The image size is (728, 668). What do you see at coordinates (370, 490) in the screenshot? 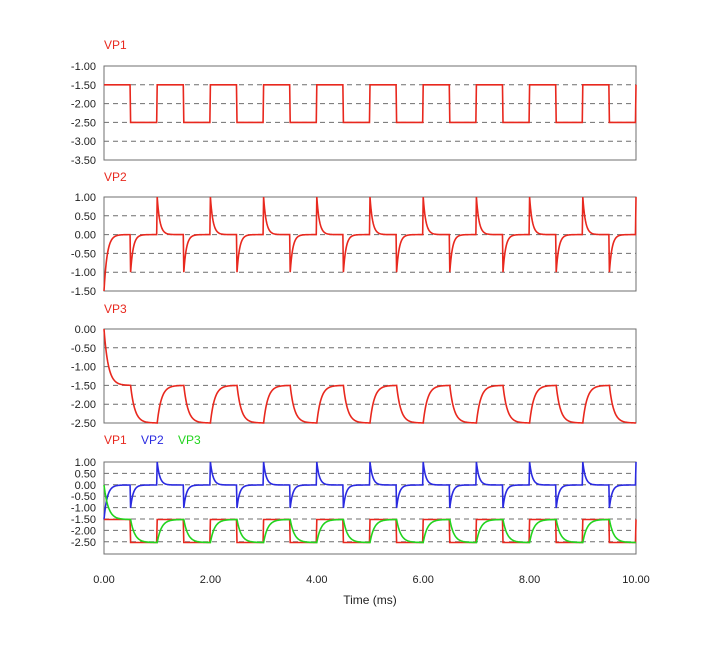
I see `VP2-trace-combined` at bounding box center [370, 490].